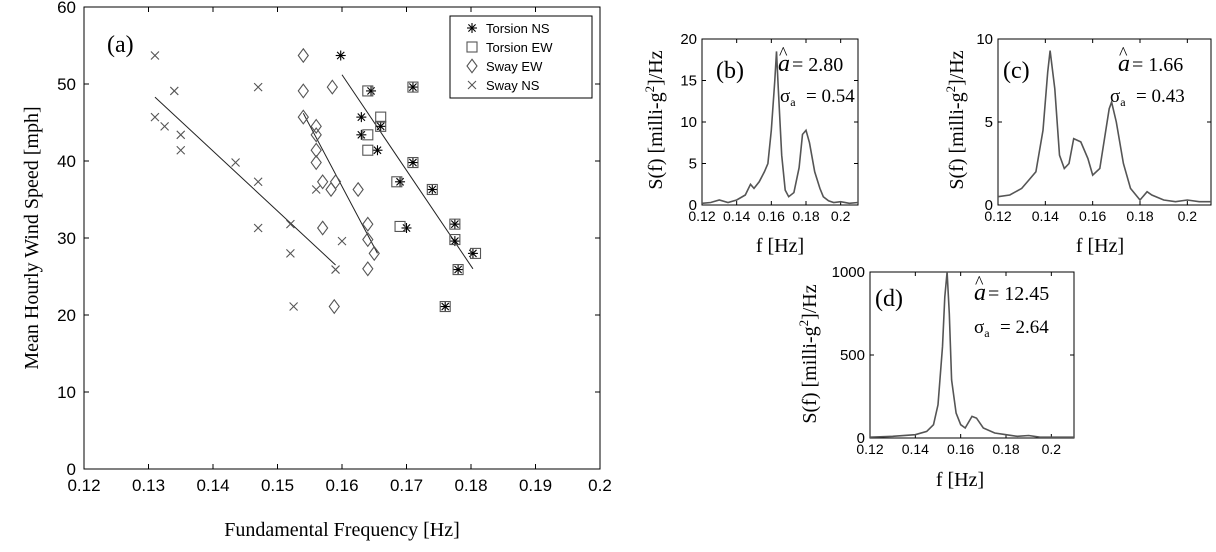 This screenshot has width=1216, height=552. What do you see at coordinates (984, 39) in the screenshot?
I see `ytick-label: 10` at bounding box center [984, 39].